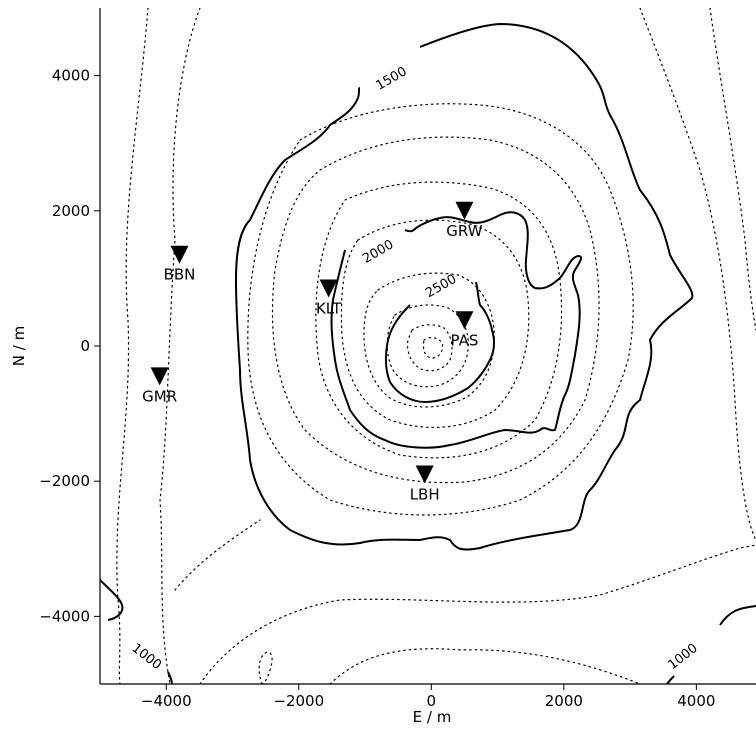  What do you see at coordinates (69, 346) in the screenshot?
I see `y-ticks: −4000 −2000 0 2000 4000` at bounding box center [69, 346].